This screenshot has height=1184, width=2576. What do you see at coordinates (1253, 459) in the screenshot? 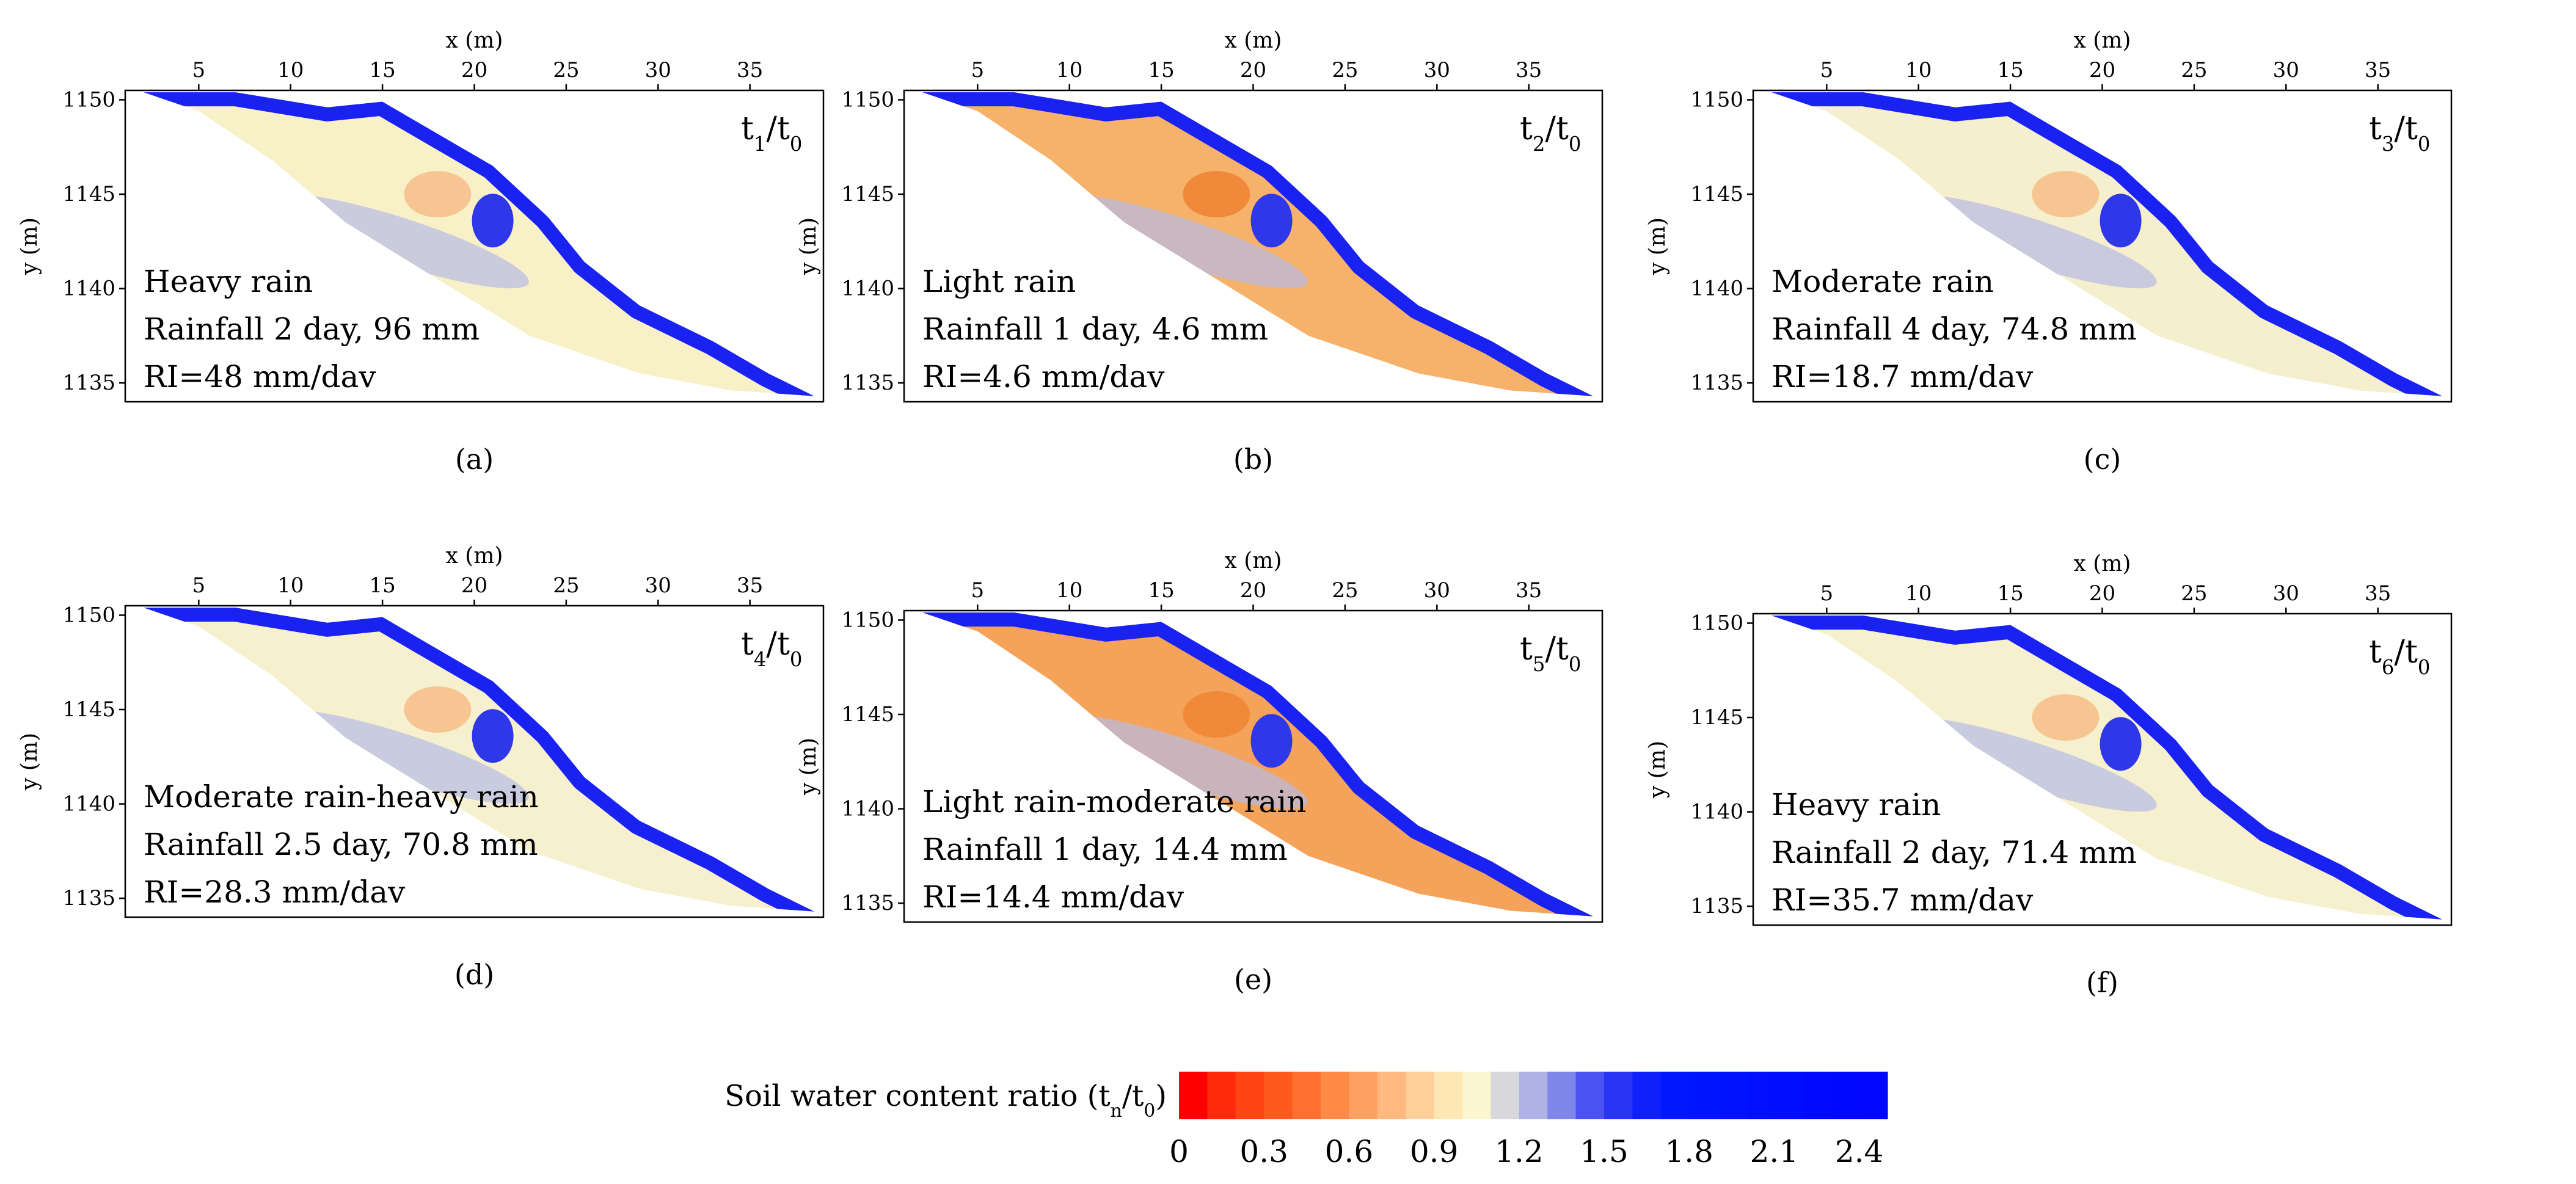
I see `panel-caption: (b)` at bounding box center [1253, 459].